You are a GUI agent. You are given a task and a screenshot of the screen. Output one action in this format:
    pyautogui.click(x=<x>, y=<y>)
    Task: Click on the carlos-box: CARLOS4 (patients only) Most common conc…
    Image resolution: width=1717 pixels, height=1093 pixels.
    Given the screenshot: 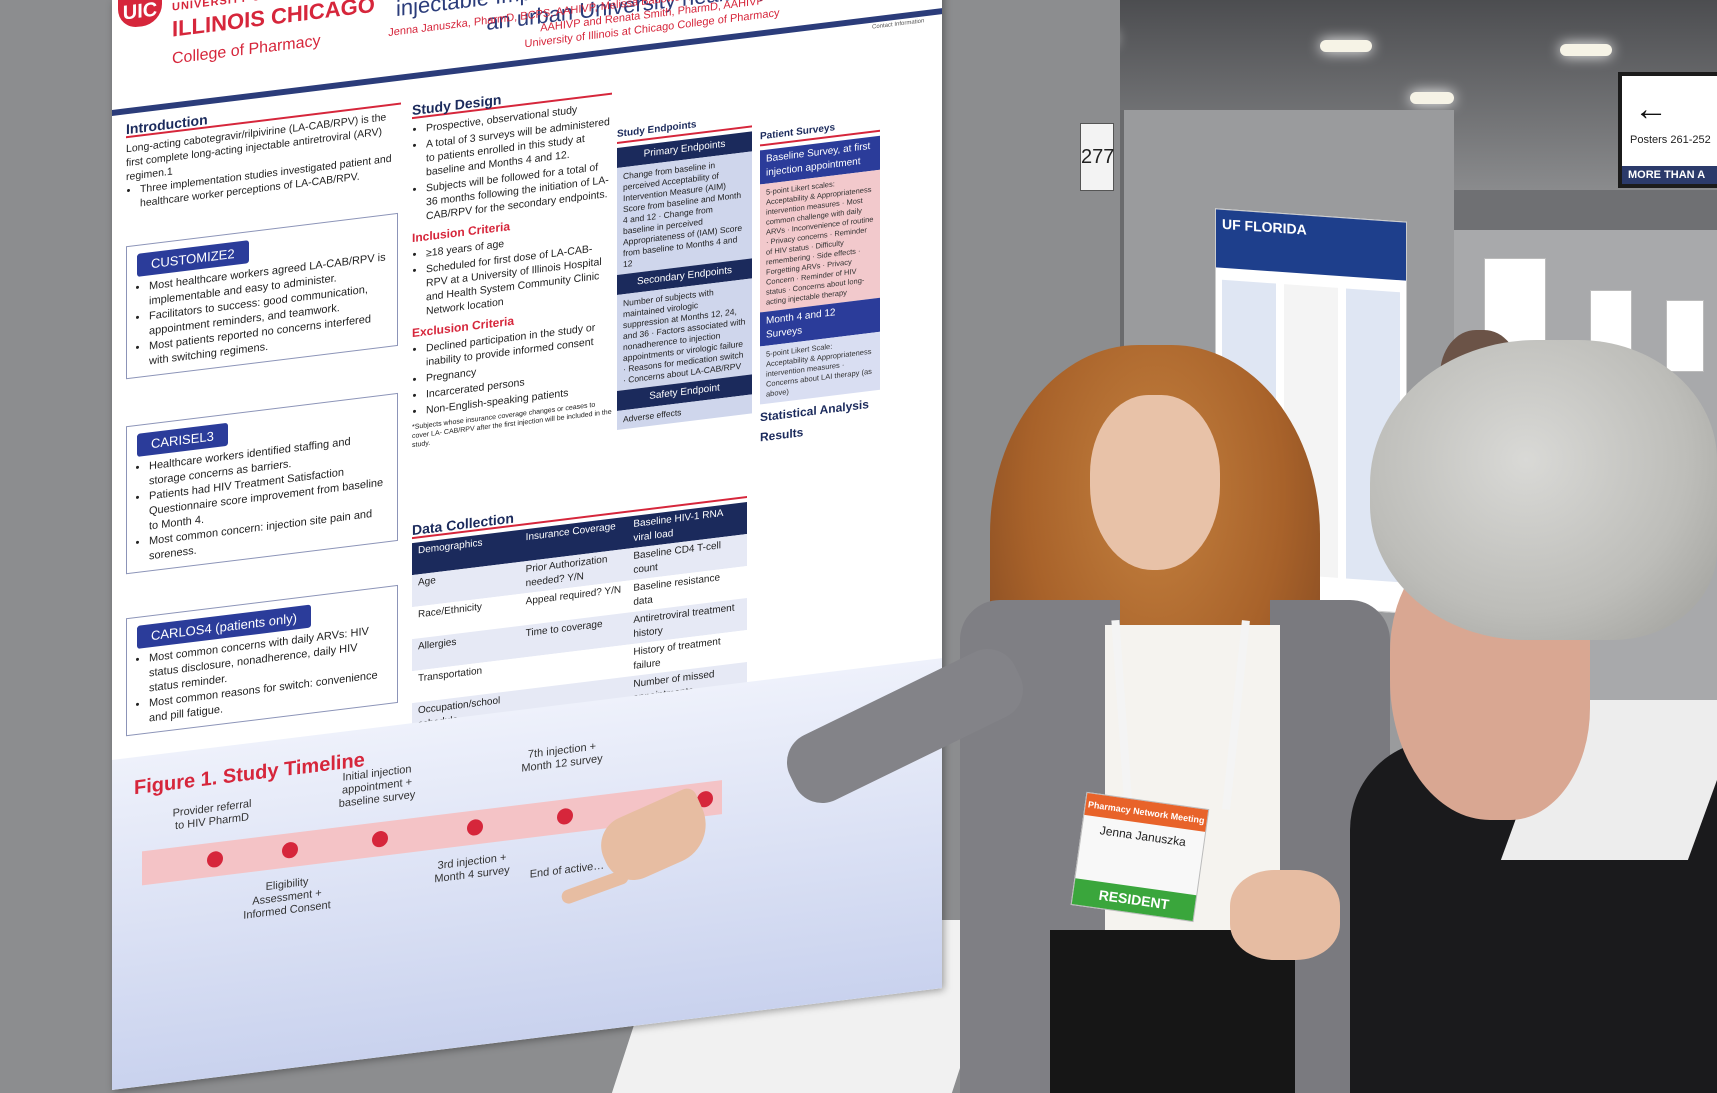 What is the action you would take?
    pyautogui.click(x=262, y=660)
    